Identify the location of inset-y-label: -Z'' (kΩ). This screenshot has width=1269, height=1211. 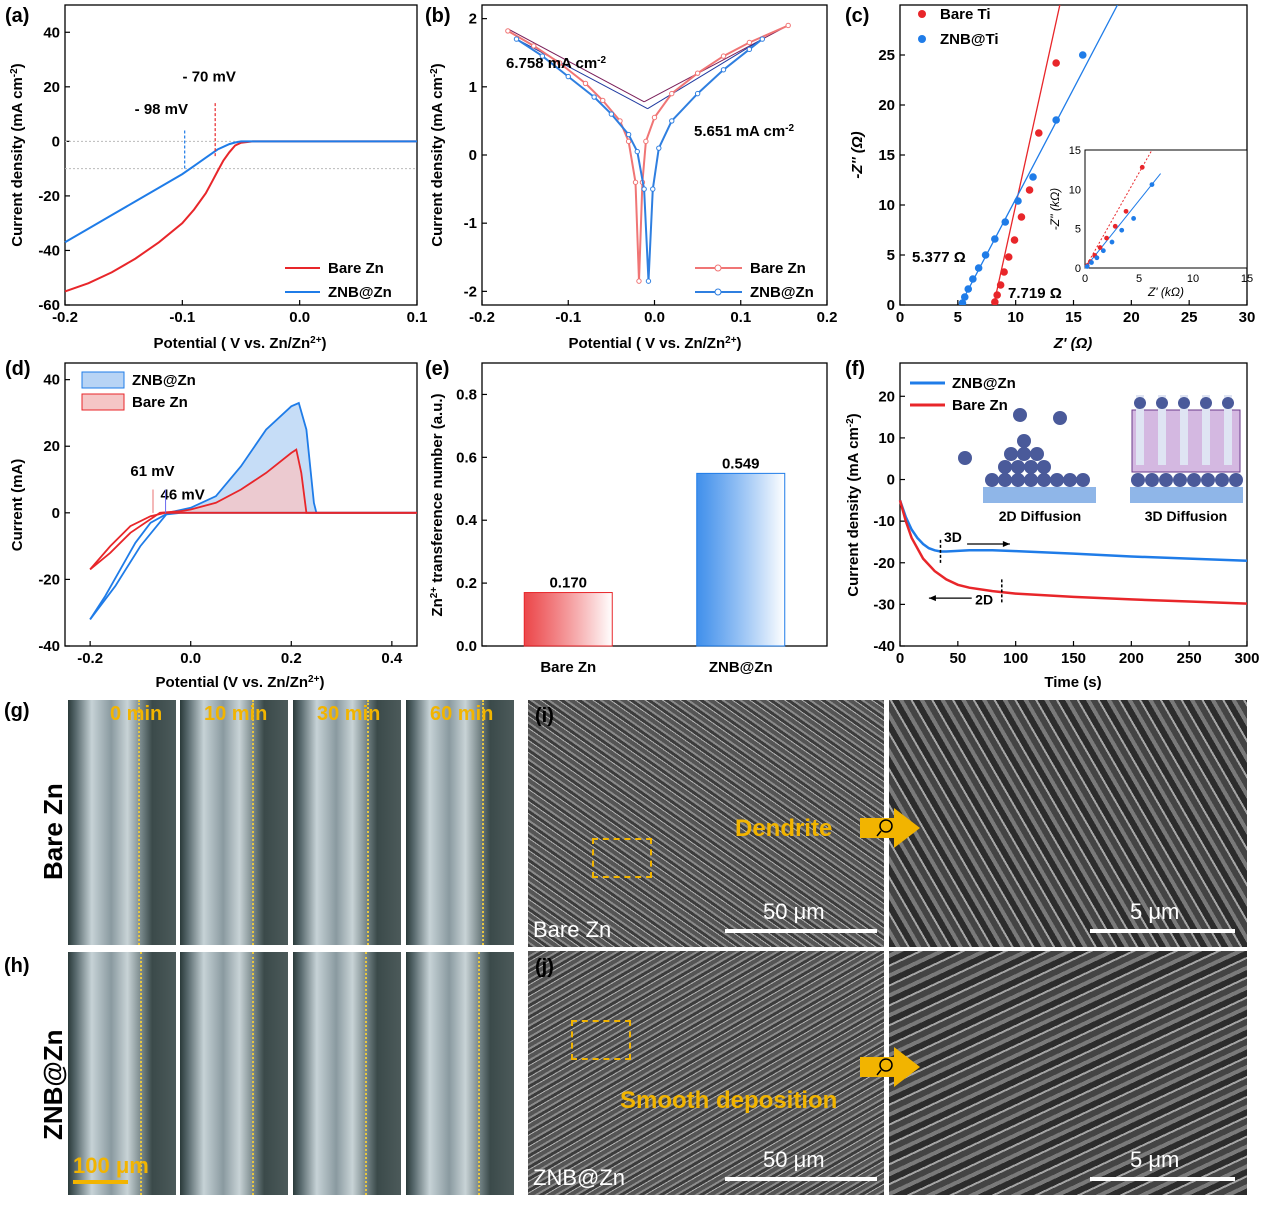
(1055, 209).